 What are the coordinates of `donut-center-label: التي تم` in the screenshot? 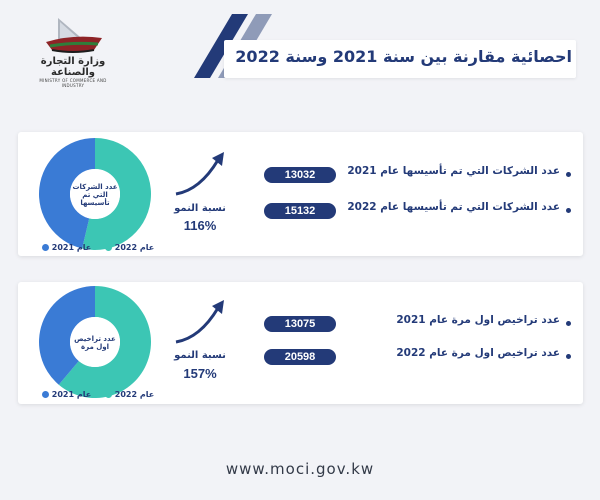 It's located at (95, 195).